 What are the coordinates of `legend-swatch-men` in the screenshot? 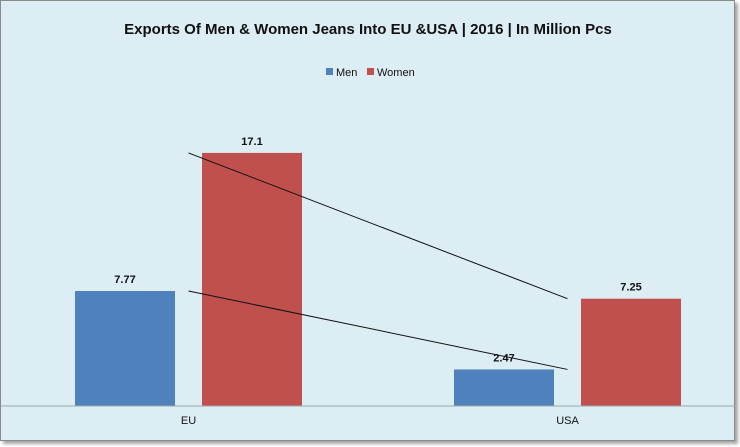 It's located at (329, 71).